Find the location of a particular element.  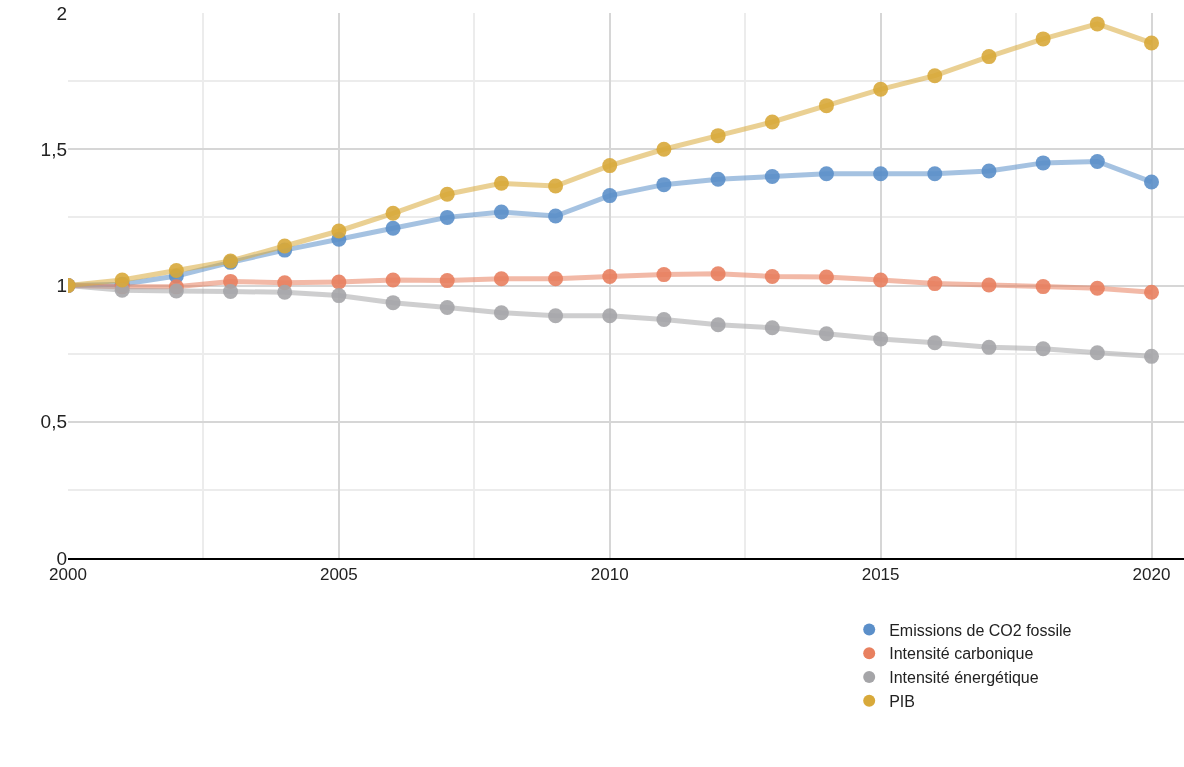

legend-label: Emissions de CO2 fossile is located at coordinates (980, 630).